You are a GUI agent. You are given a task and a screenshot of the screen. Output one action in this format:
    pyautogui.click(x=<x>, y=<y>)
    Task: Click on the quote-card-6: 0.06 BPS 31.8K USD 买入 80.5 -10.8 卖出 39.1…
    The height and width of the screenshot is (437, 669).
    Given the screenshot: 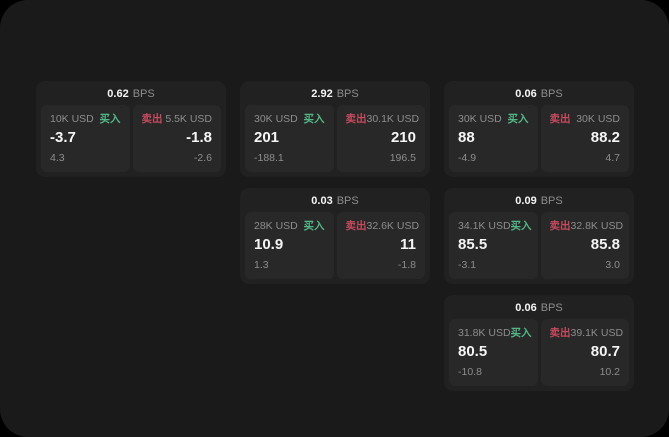 What is the action you would take?
    pyautogui.click(x=539, y=343)
    